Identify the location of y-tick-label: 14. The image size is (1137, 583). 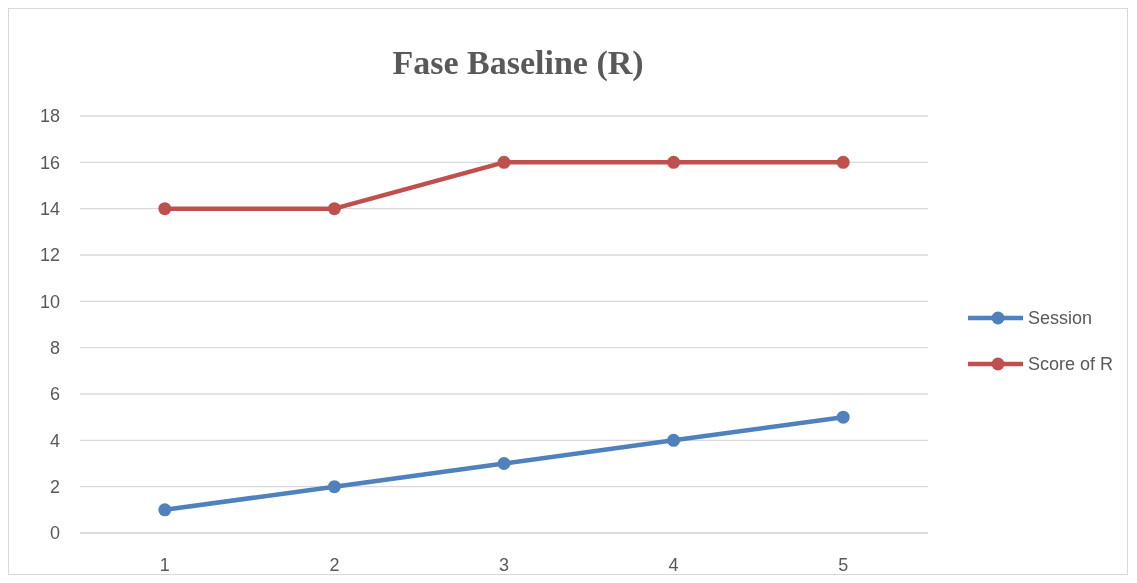
(49, 208).